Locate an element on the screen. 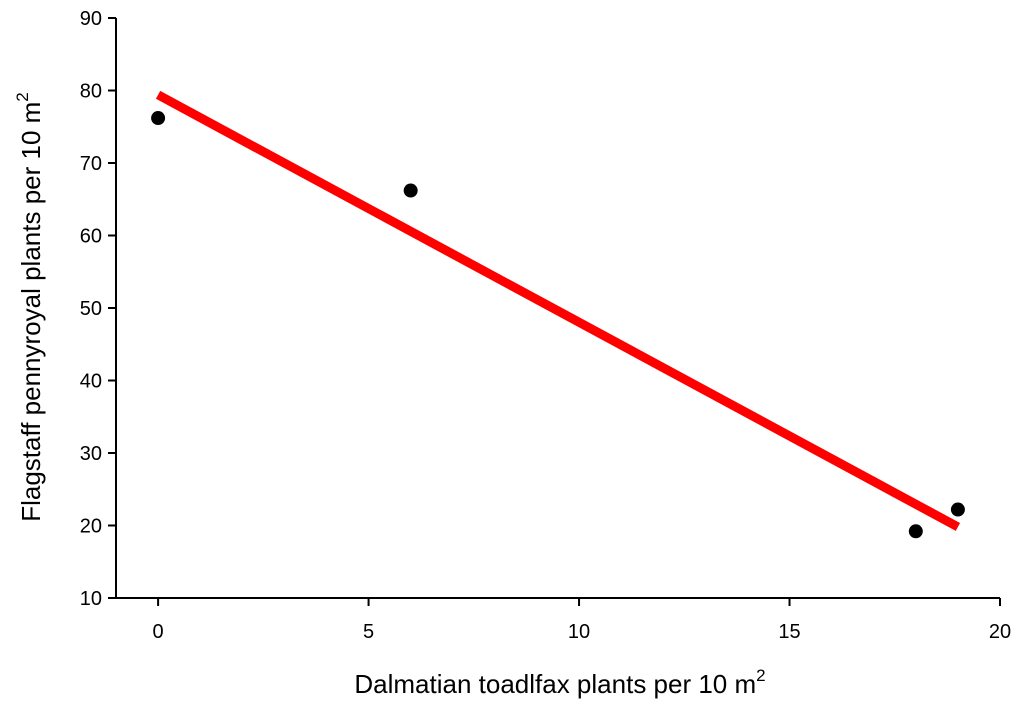 The image size is (1024, 708). y-tick-label: 40 is located at coordinates (91, 382).